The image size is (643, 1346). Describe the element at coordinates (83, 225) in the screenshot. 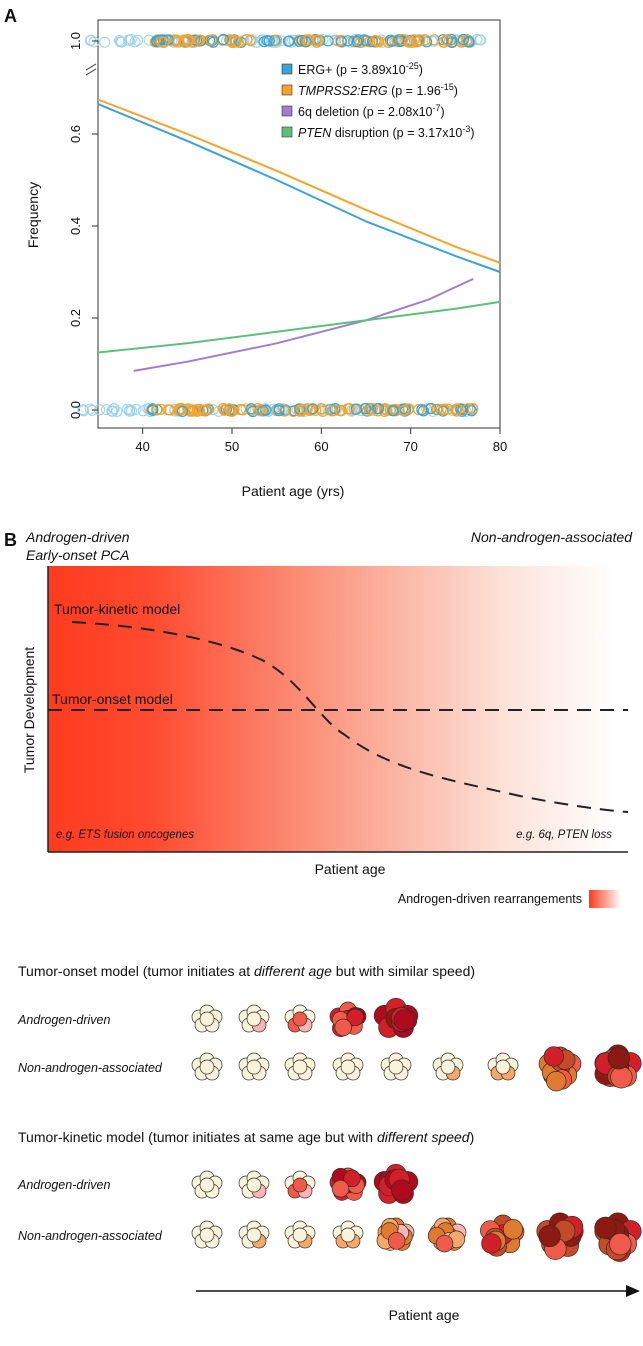

I see `y-axis: 0.0 0.2 0.4 0.6 1.0` at that location.